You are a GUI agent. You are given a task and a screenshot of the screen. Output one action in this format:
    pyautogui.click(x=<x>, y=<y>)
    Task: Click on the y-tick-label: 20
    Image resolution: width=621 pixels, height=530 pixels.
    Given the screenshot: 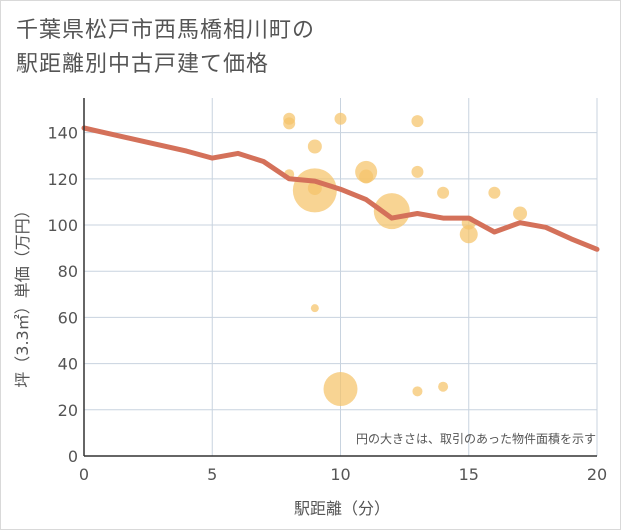 What is the action you would take?
    pyautogui.click(x=68, y=410)
    